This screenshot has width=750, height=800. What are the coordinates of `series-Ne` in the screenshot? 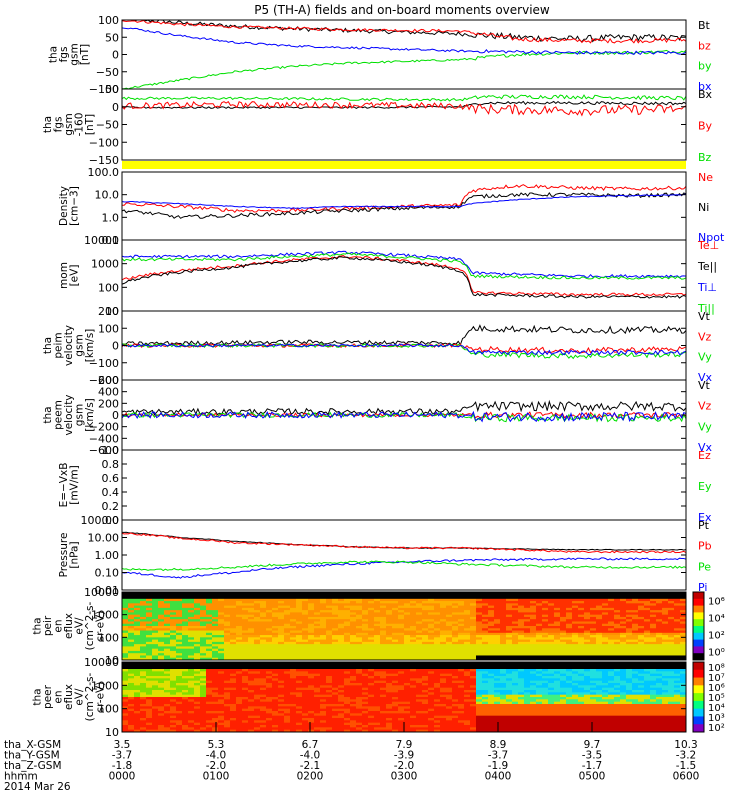 It's located at (404, 199).